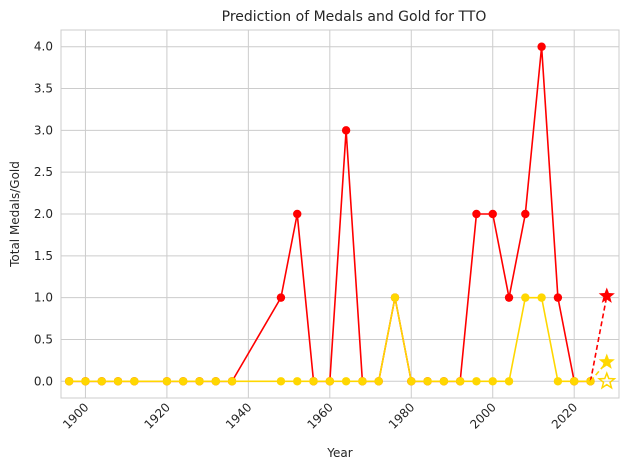  I want to click on x-tick-label: 2000, so click(482, 415).